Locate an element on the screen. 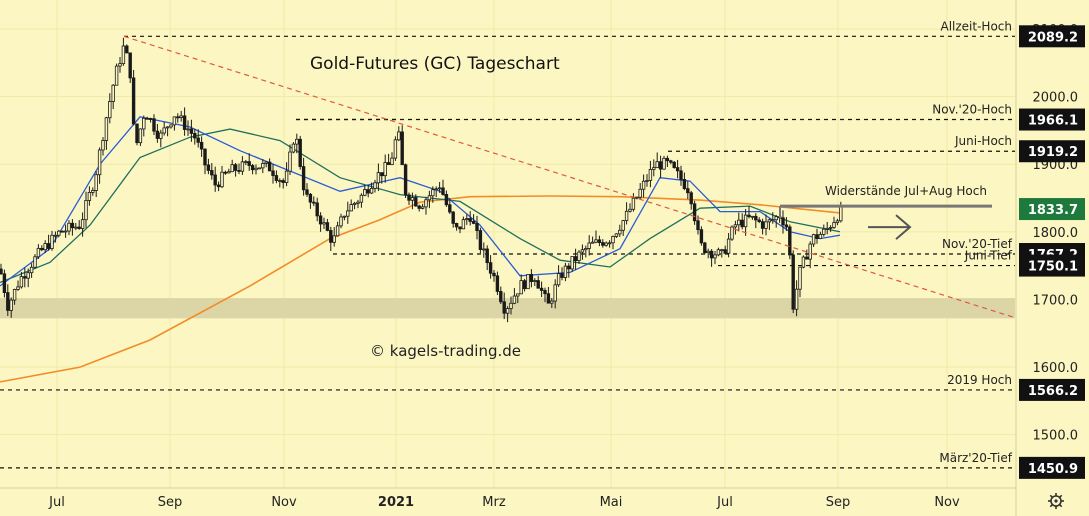 The width and height of the screenshot is (1089, 516). y-tick-label: 1700.0 is located at coordinates (1056, 300).